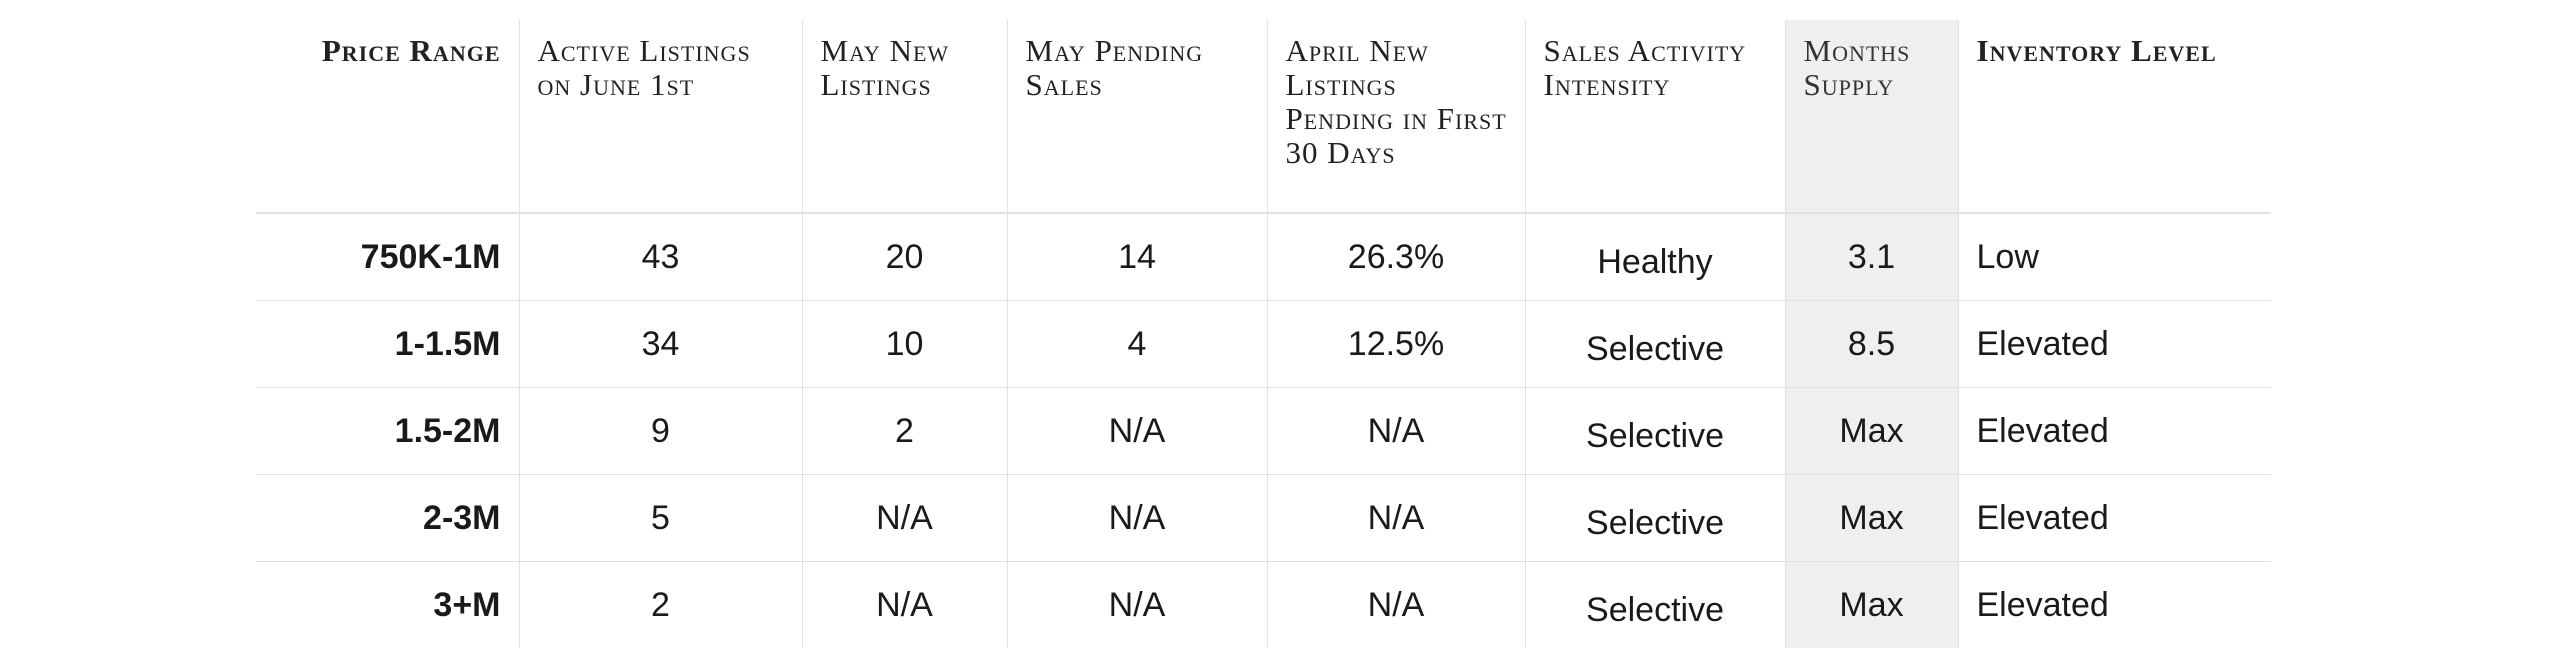  What do you see at coordinates (1137, 116) in the screenshot?
I see `header-may-pending-sales: May Pending Sales` at bounding box center [1137, 116].